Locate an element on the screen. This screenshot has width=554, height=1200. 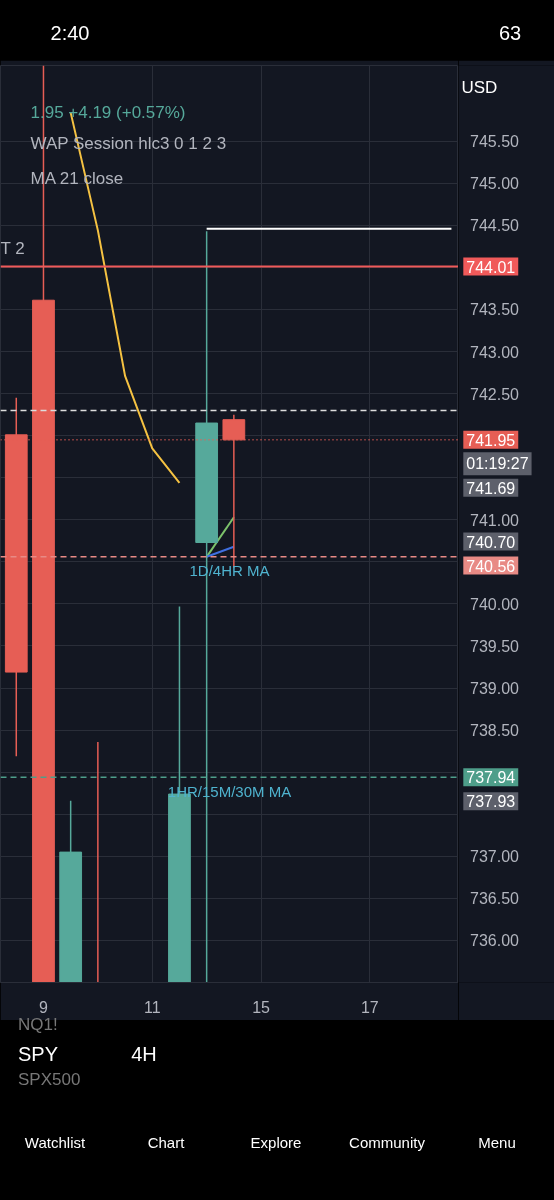
y-tick-label: 739.00 is located at coordinates (495, 689).